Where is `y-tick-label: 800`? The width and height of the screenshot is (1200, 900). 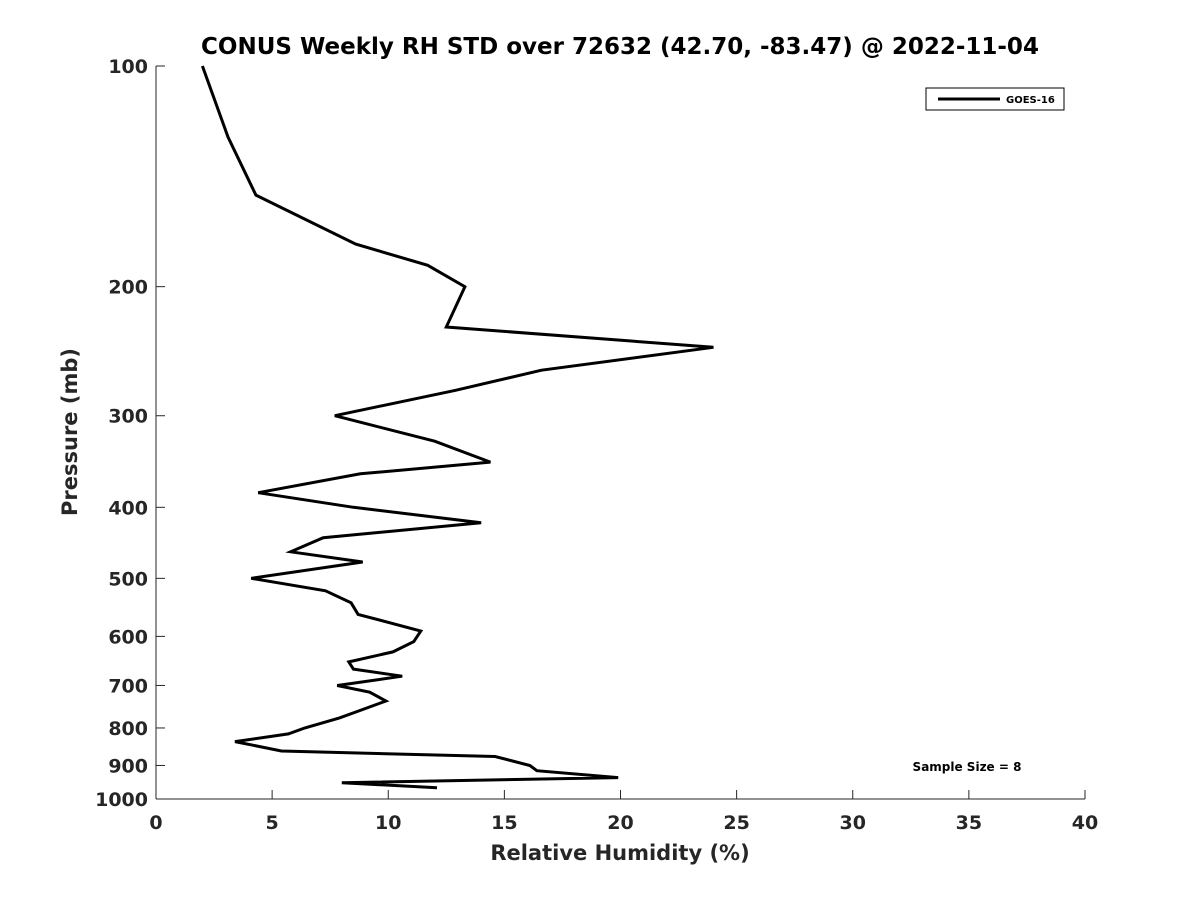 y-tick-label: 800 is located at coordinates (128, 729).